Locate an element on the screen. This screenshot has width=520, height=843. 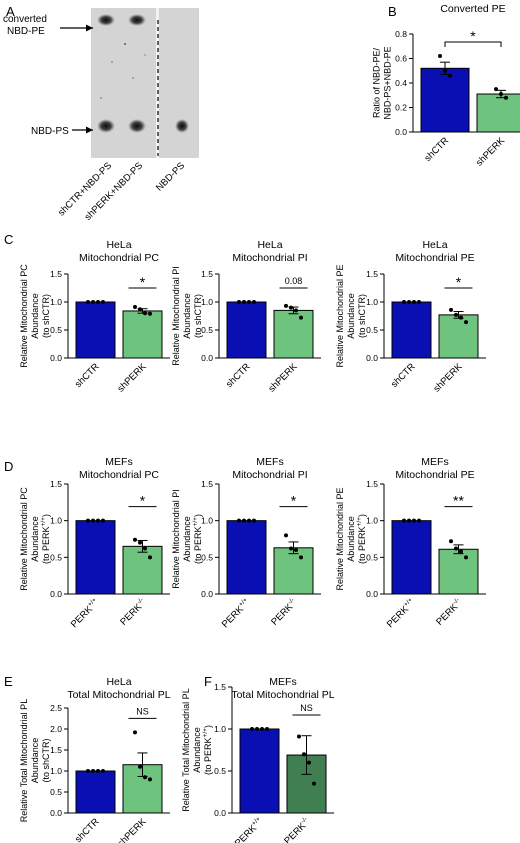
bar-control is located at coordinates (259, 771).